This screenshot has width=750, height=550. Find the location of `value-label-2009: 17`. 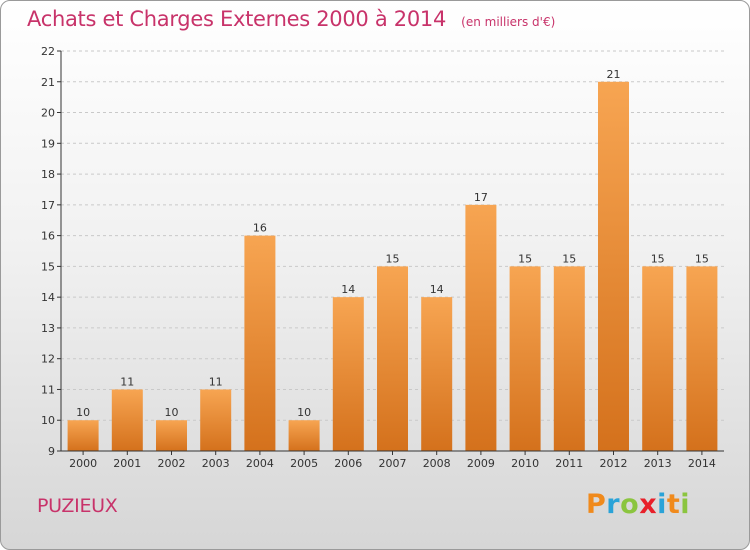

value-label-2009: 17 is located at coordinates (481, 197).